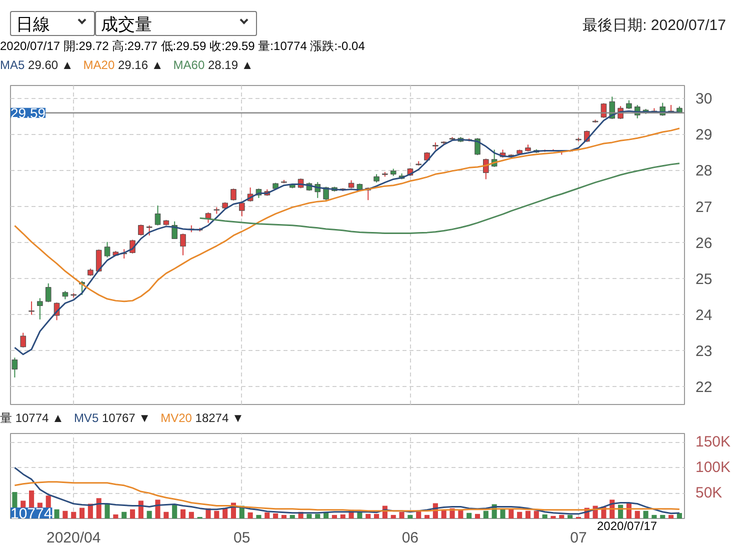 This screenshot has height=558, width=740. What do you see at coordinates (627, 526) in the screenshot?
I see `text: 2020/07/17` at bounding box center [627, 526].